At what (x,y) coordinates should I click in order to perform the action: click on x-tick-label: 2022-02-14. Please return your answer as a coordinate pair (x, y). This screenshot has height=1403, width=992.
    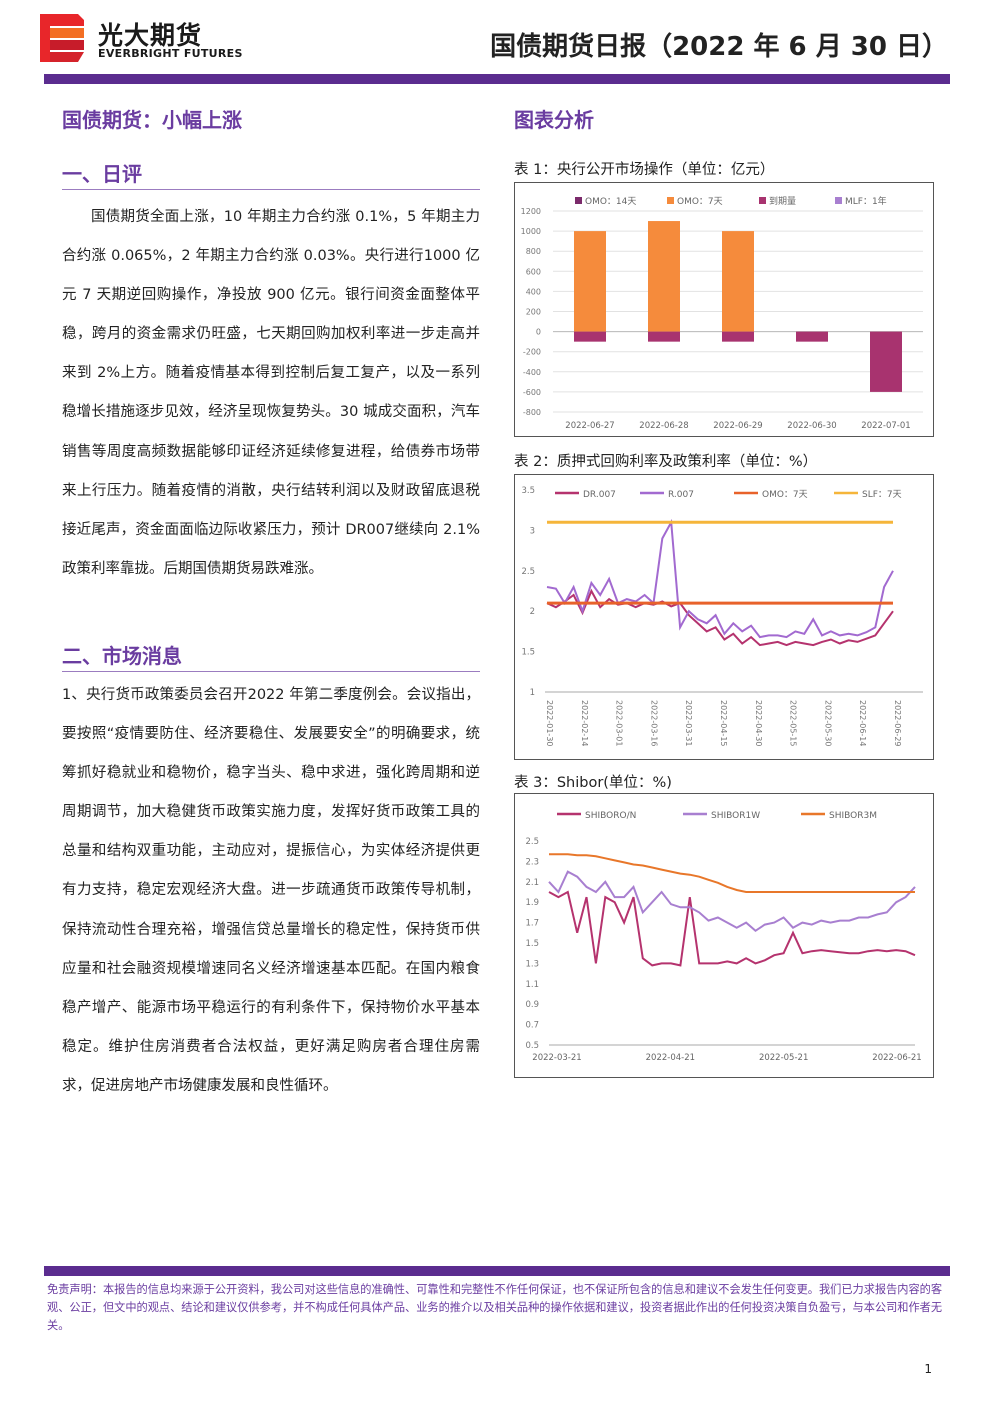
    Looking at the image, I should click on (584, 723).